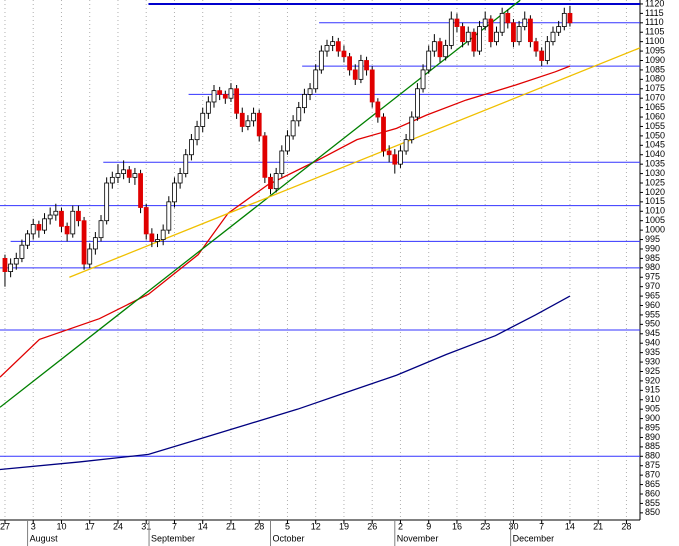 This screenshot has height=546, width=679. Describe the element at coordinates (146, 526) in the screenshot. I see `x-tick-label: 31` at that location.